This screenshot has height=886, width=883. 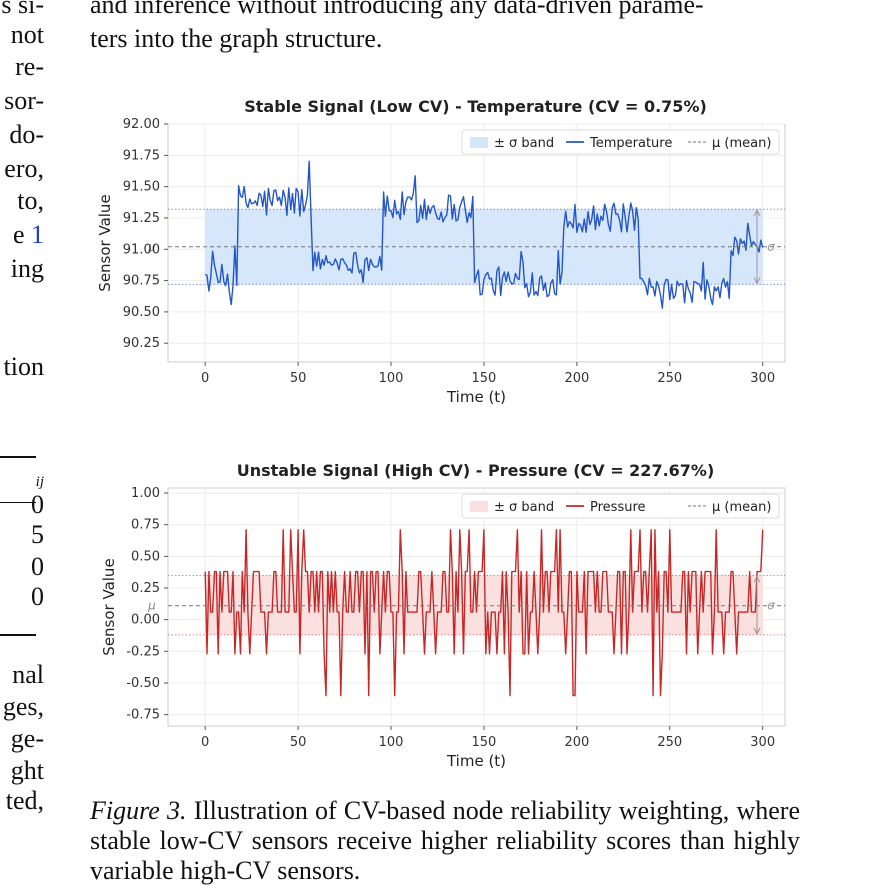 What do you see at coordinates (29, 66) in the screenshot?
I see `left-column-line: re-` at bounding box center [29, 66].